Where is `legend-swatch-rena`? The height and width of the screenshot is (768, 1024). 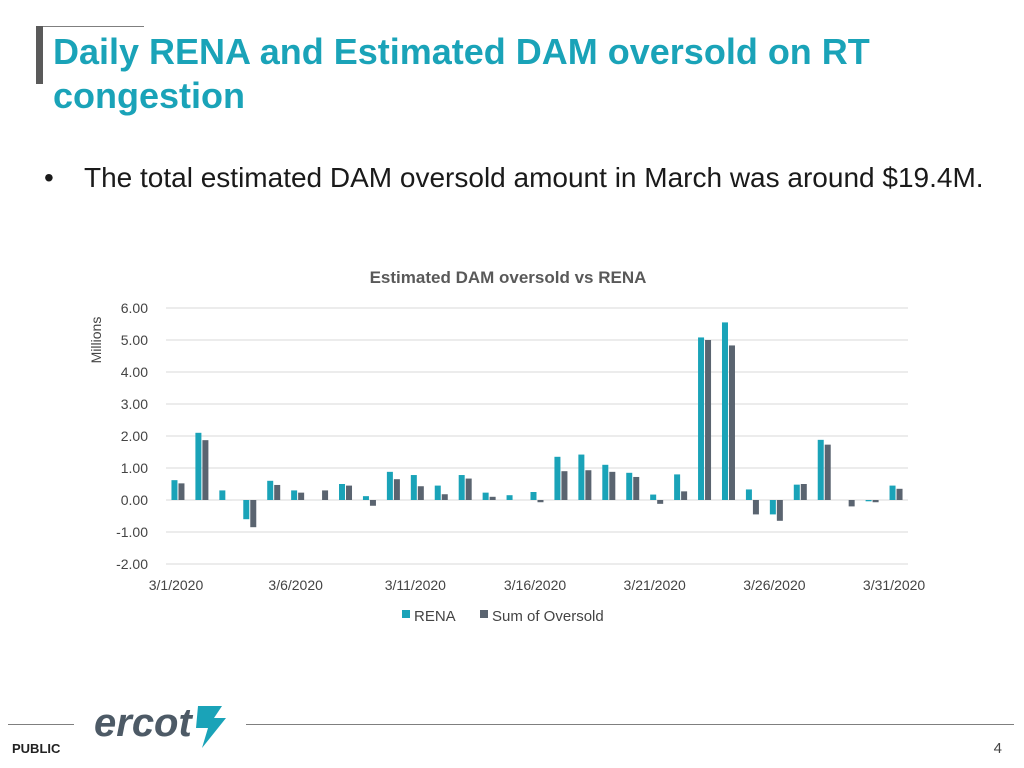
legend-swatch-rena is located at coordinates (406, 614).